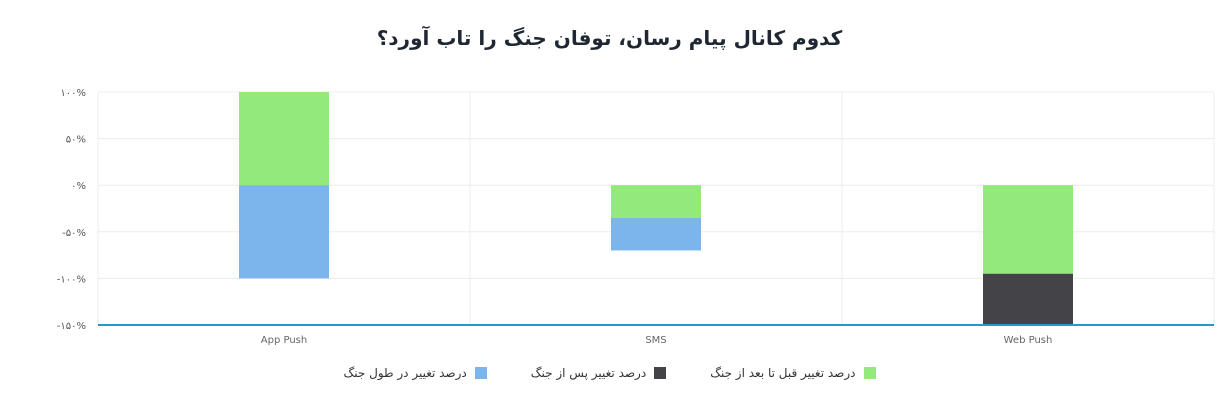 This screenshot has height=416, width=1219. Describe the element at coordinates (783, 373) in the screenshot. I see `legend-label: درصد تغییر قبل تا بعد از جنگ` at that location.